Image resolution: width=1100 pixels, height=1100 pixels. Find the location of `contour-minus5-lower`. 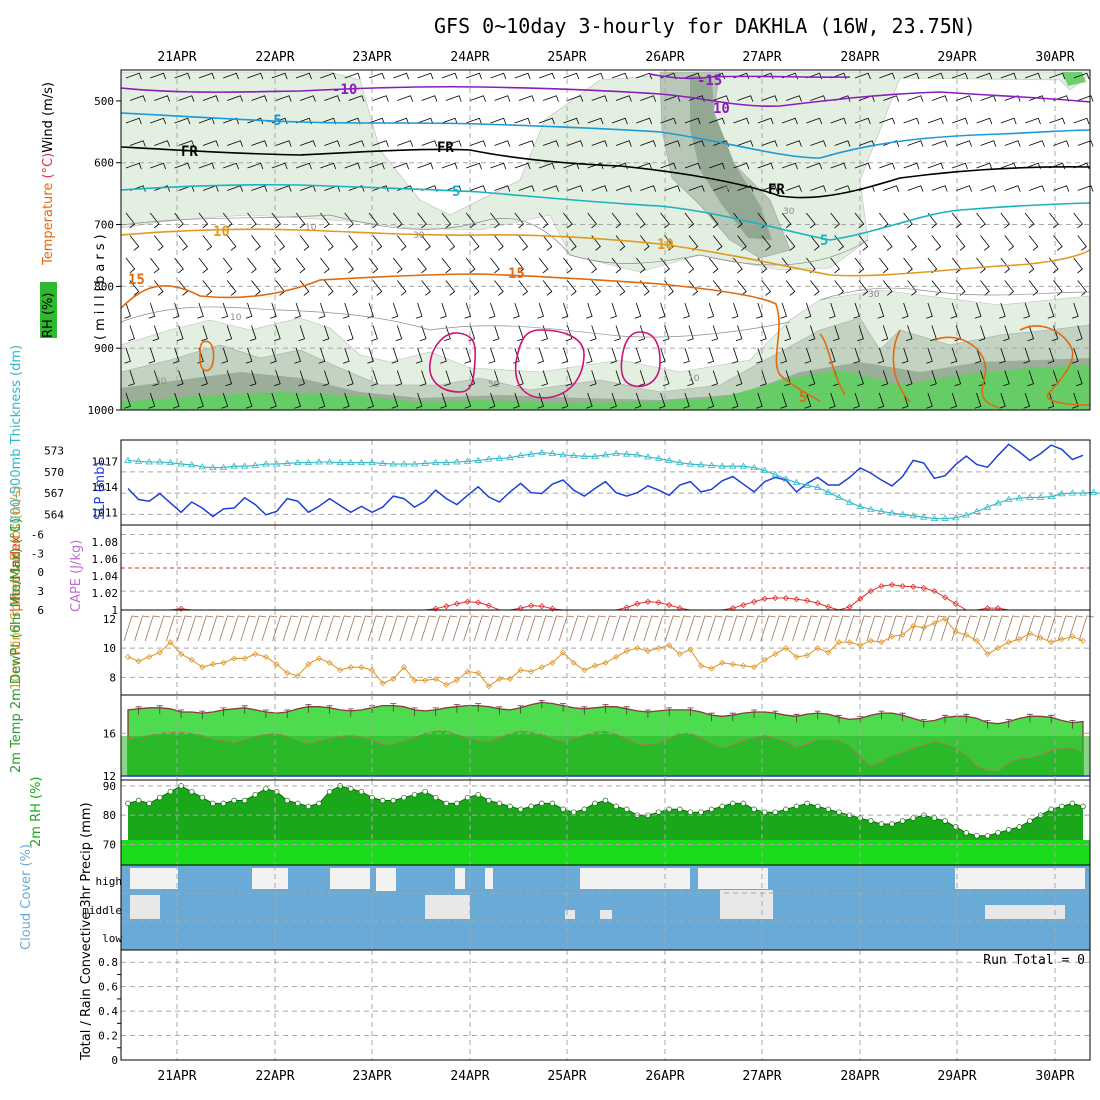

contour-minus5-lower is located at coordinates (605, 212).